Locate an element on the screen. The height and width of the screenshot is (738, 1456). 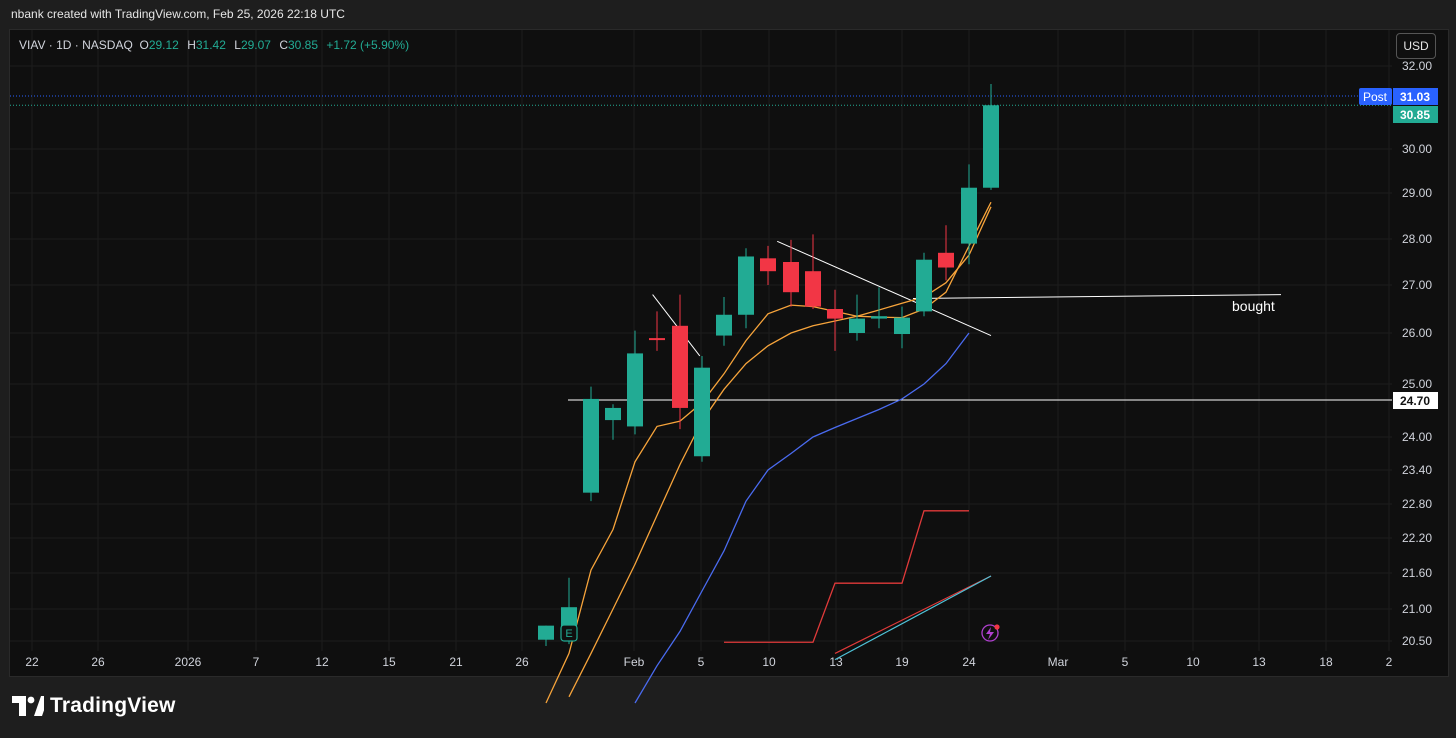
x-axis-tick-label: 21 is located at coordinates (456, 662).